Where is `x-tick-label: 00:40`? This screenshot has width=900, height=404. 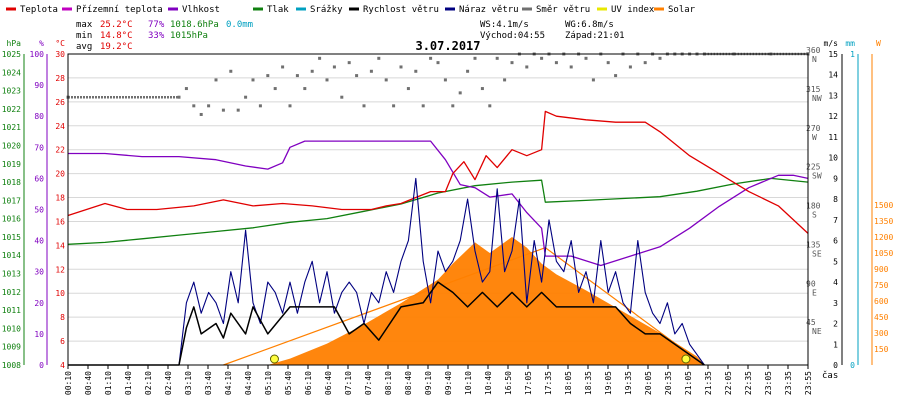 x-tick-label: 00:40 is located at coordinates (88, 383).